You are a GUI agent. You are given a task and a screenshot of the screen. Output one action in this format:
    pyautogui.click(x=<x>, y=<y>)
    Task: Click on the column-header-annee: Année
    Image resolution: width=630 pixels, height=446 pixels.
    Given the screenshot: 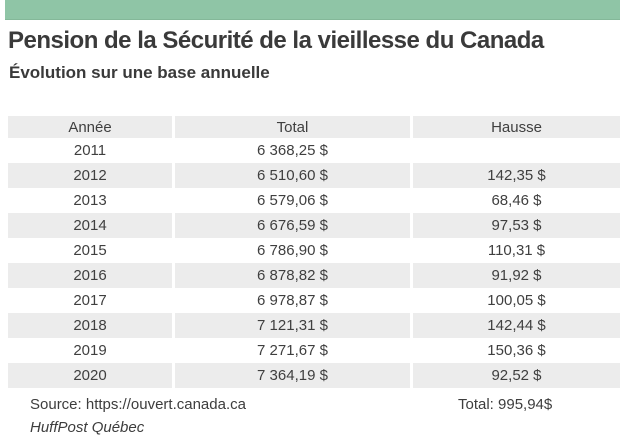 What is the action you would take?
    pyautogui.click(x=90, y=127)
    